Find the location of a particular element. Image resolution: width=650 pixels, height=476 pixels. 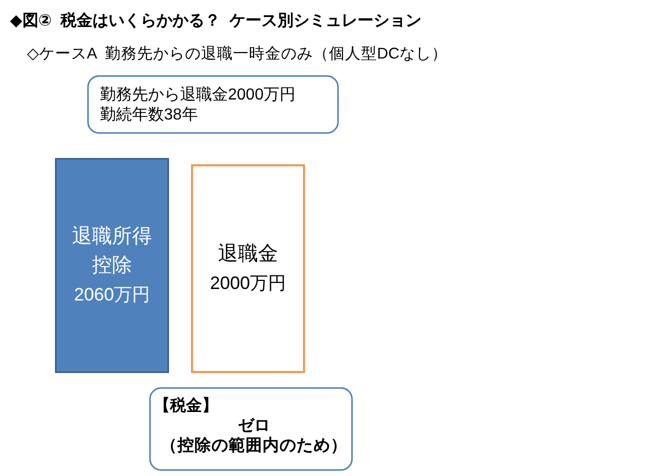

data-label: 2060万円 is located at coordinates (112, 294).